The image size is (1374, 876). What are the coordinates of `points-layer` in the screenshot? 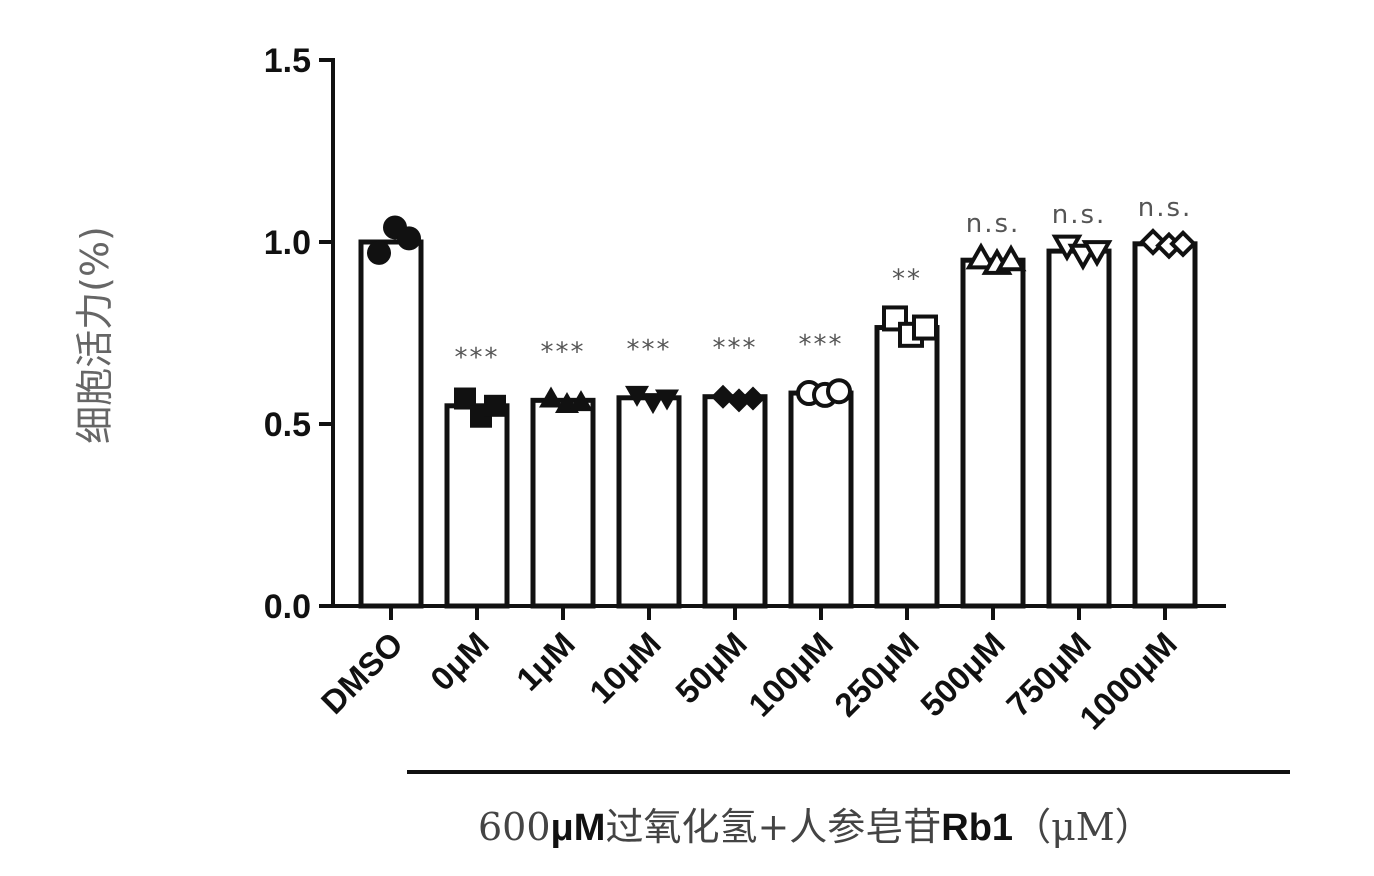 It's located at (782, 321).